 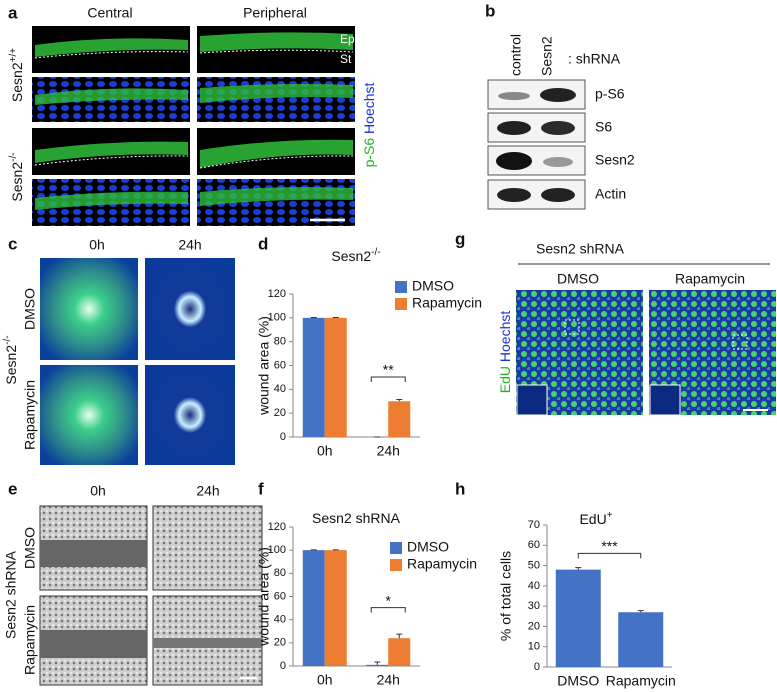 What do you see at coordinates (615, 160) in the screenshot?
I see `blot-label: Sesn2` at bounding box center [615, 160].